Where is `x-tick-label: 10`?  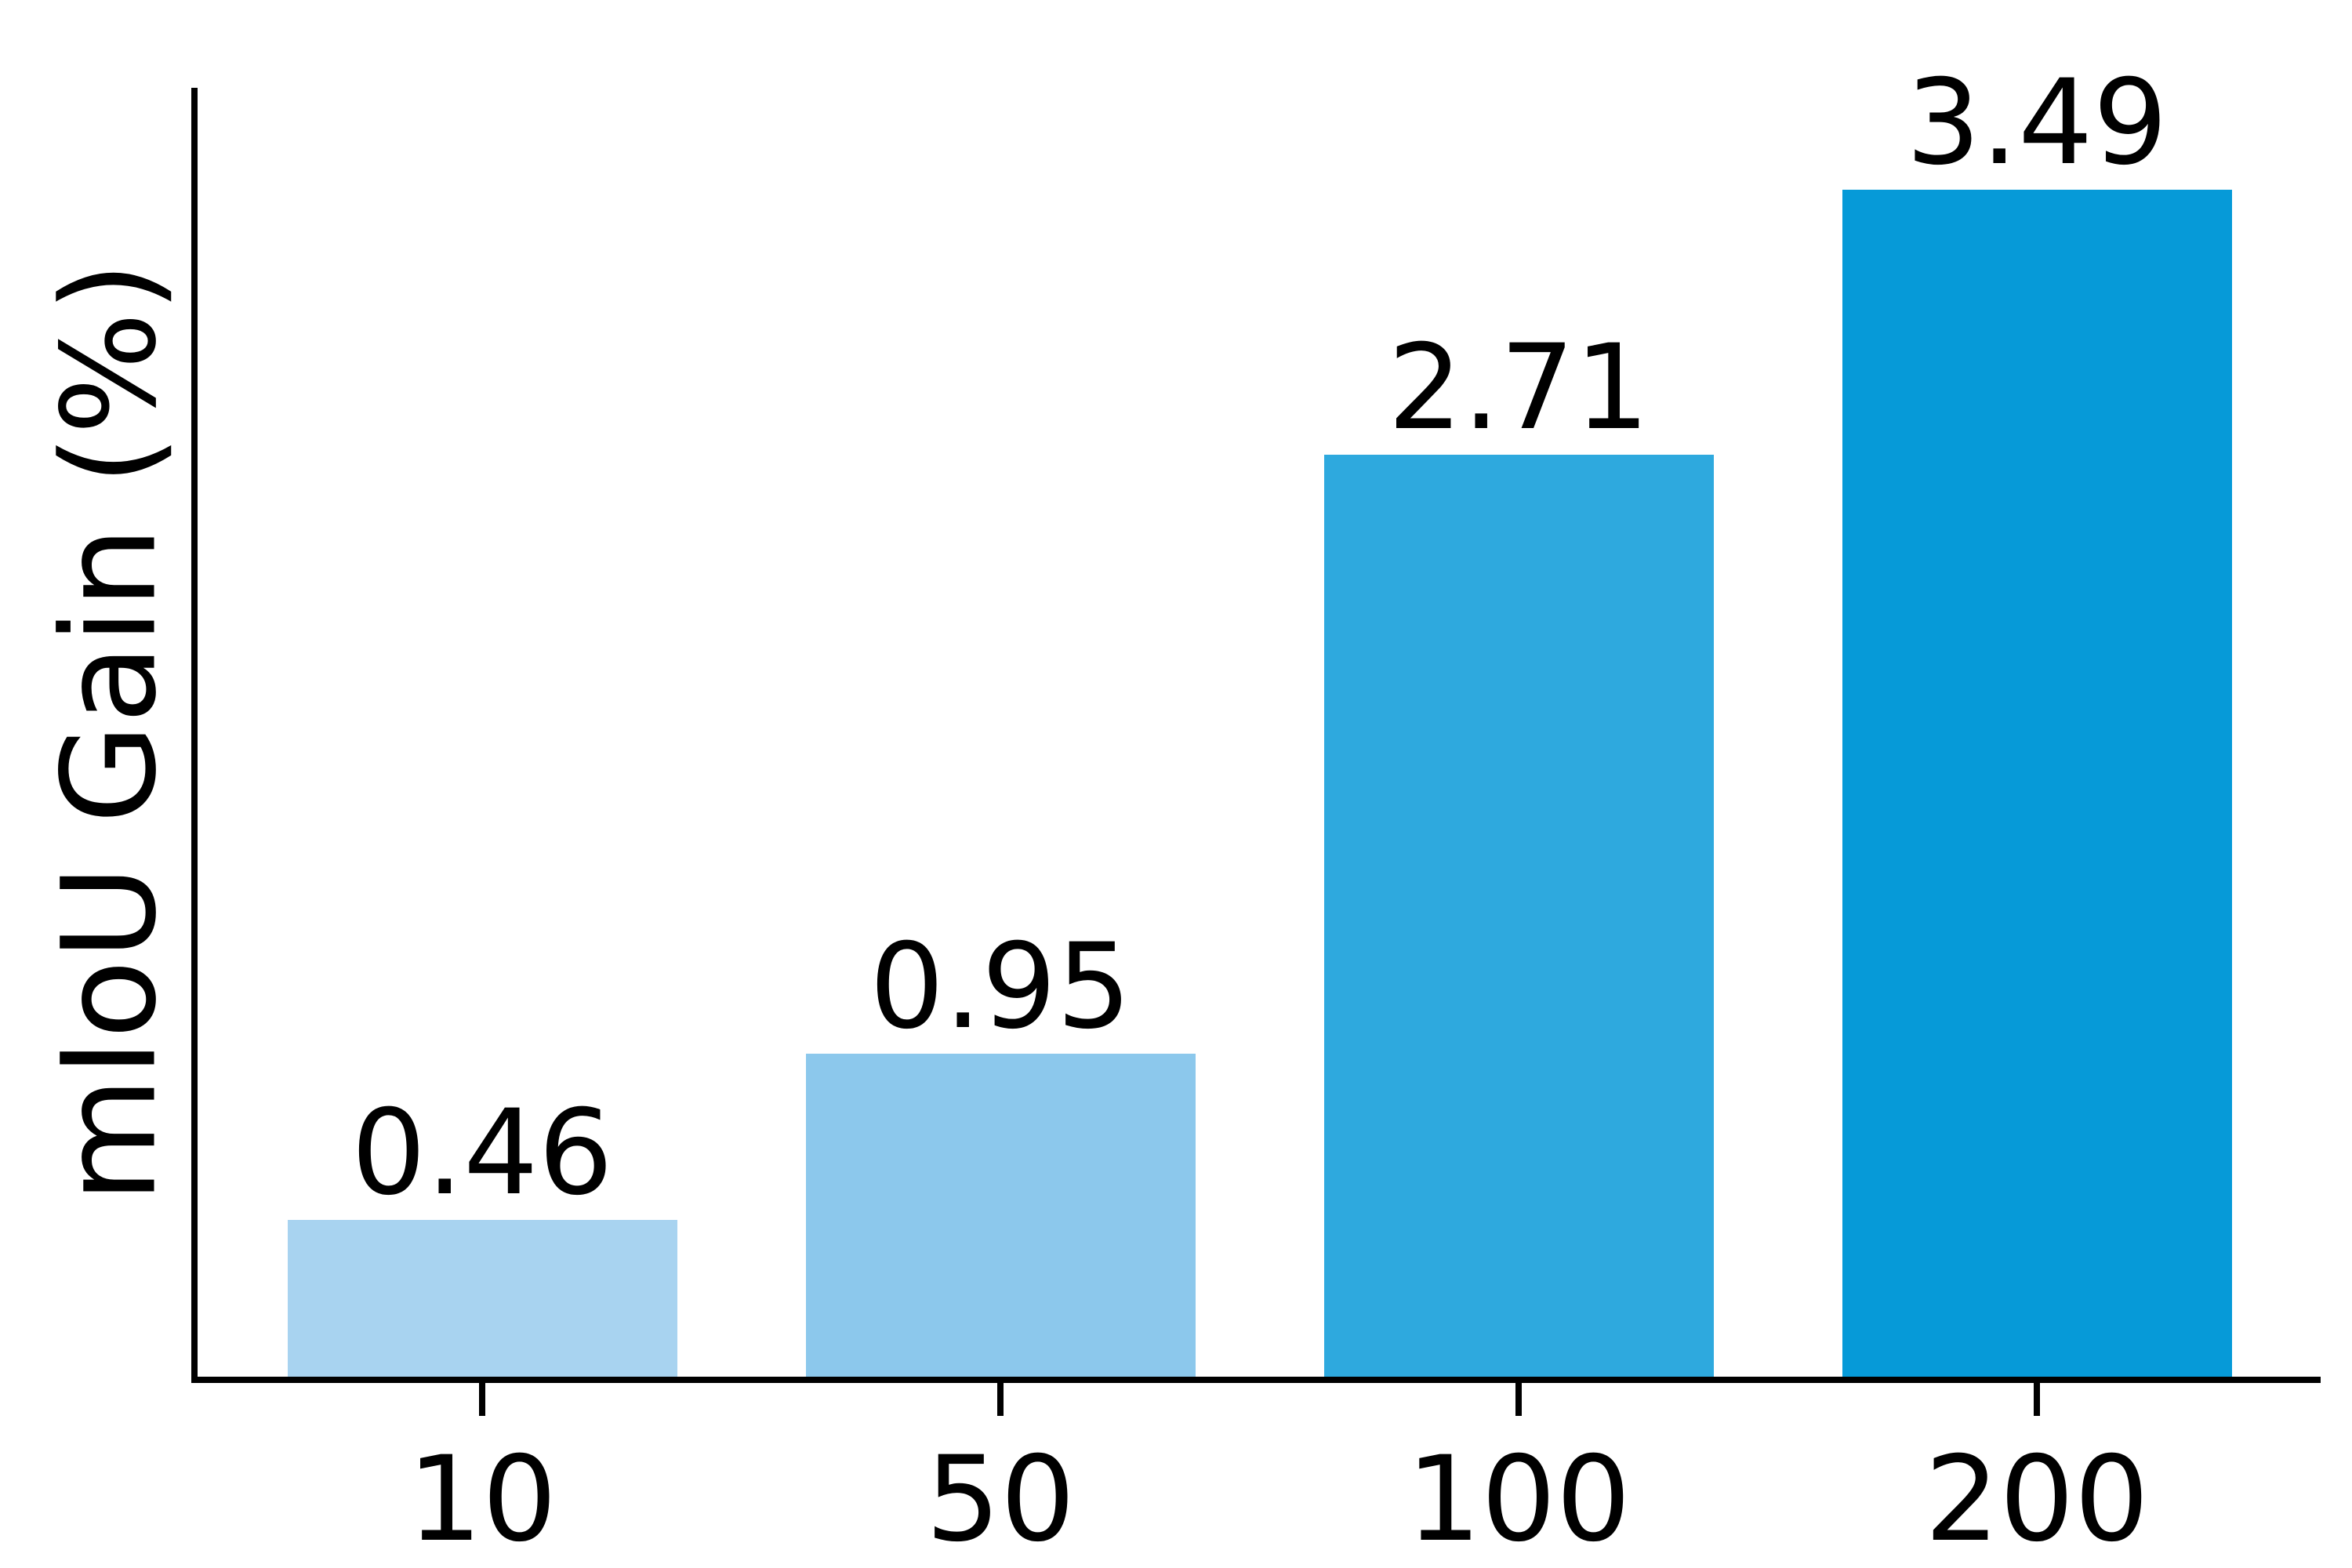 x-tick-label: 10 is located at coordinates (482, 1500).